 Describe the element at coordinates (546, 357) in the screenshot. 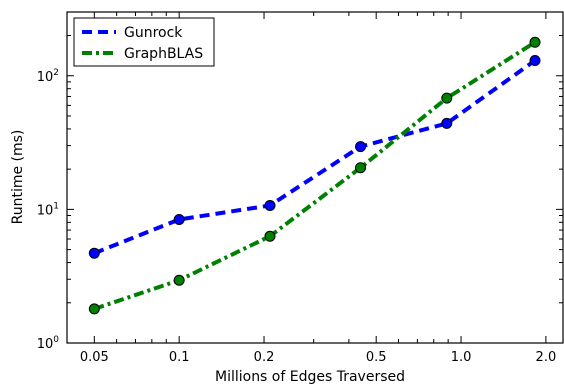

I see `x-tick-label: 2.0` at that location.